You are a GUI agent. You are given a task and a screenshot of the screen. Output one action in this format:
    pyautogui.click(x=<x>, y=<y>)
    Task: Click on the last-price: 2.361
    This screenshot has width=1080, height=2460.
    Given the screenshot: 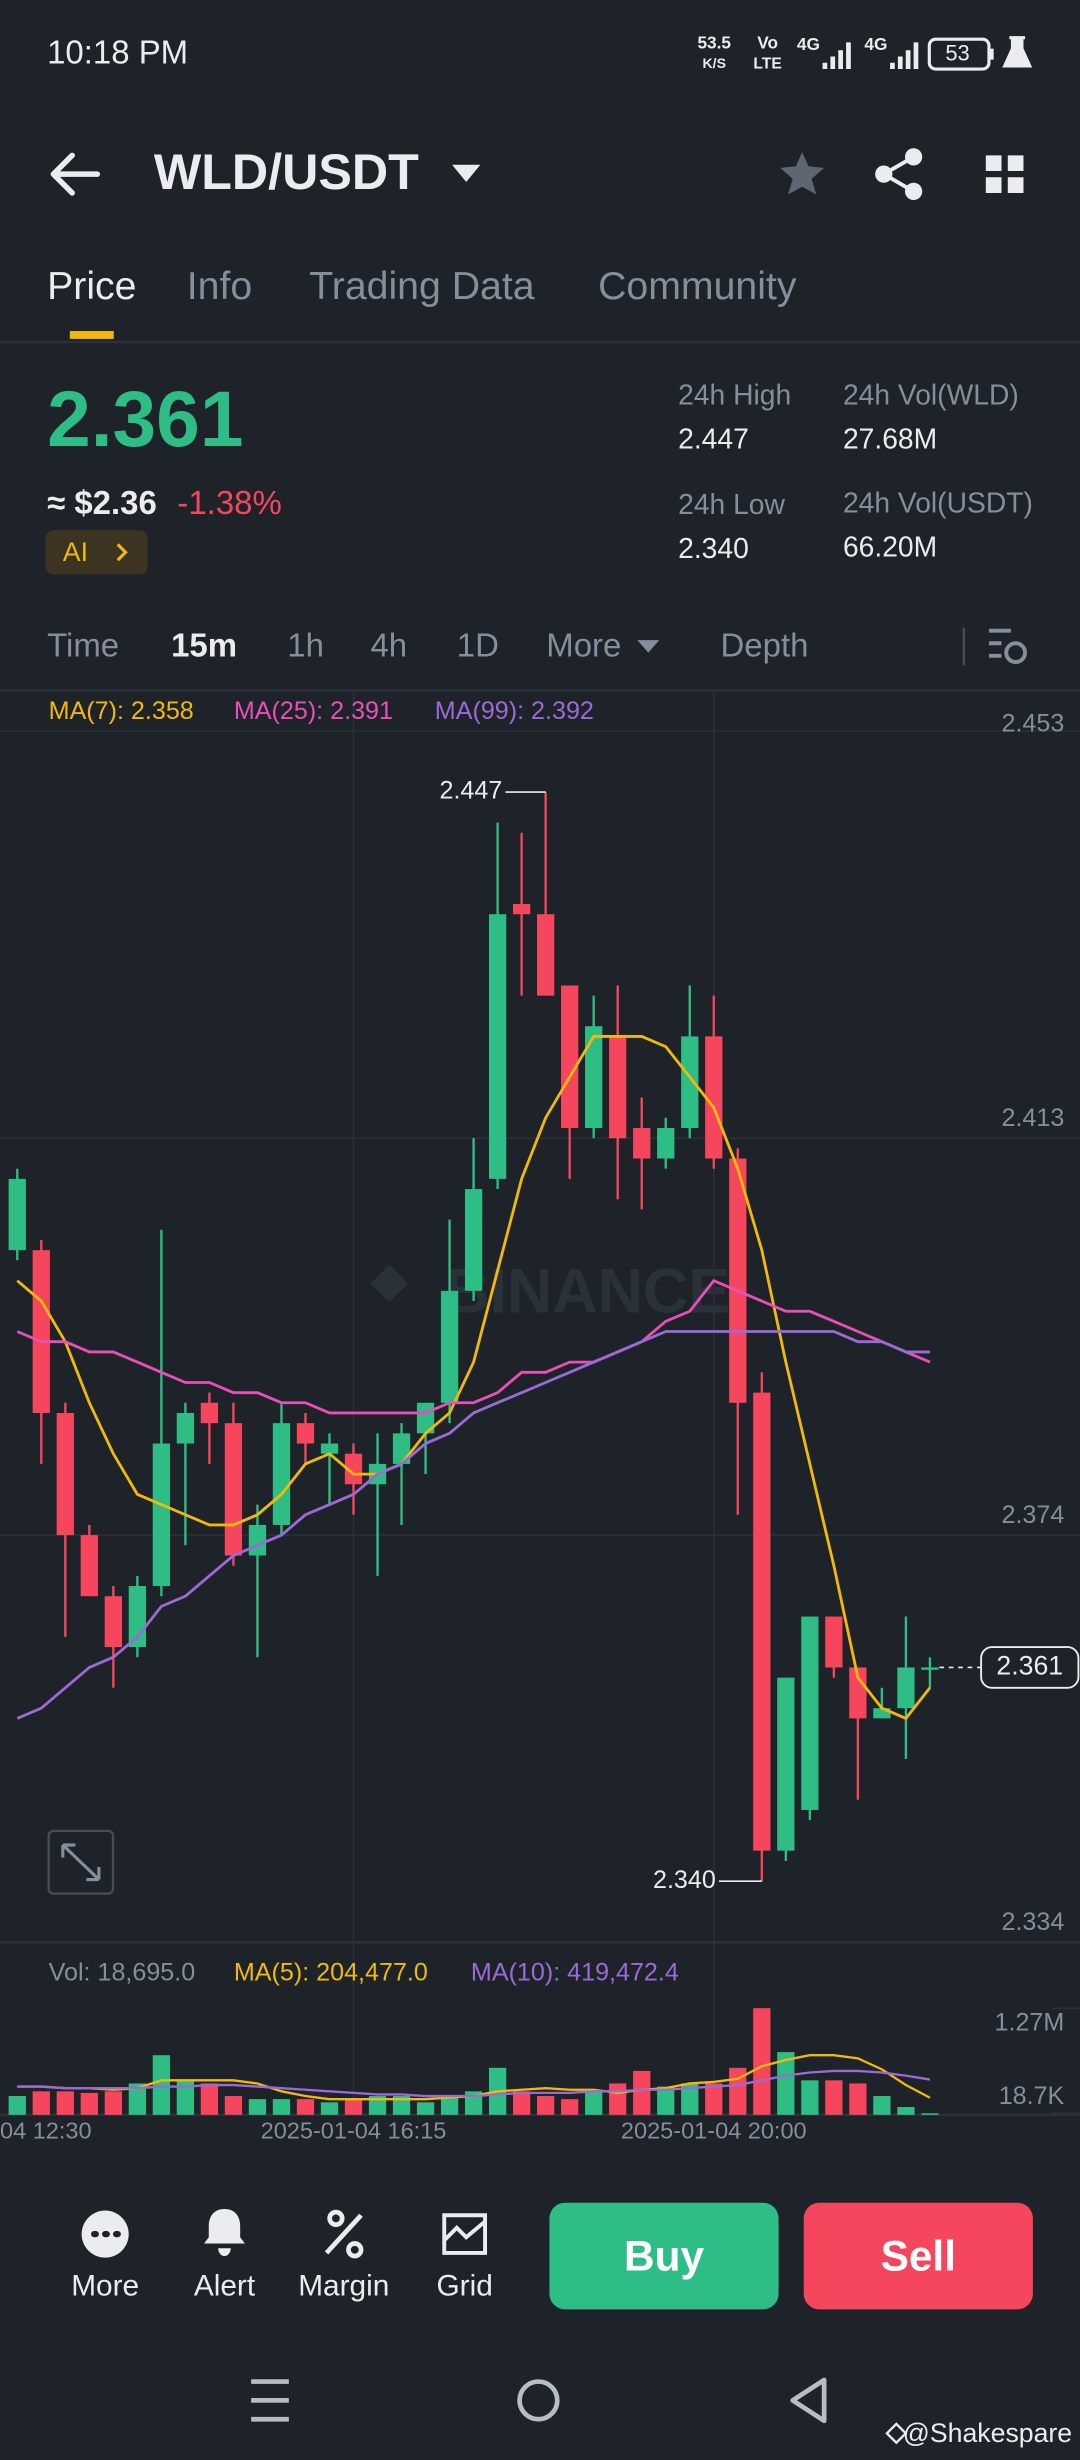 What is the action you would take?
    pyautogui.click(x=145, y=419)
    